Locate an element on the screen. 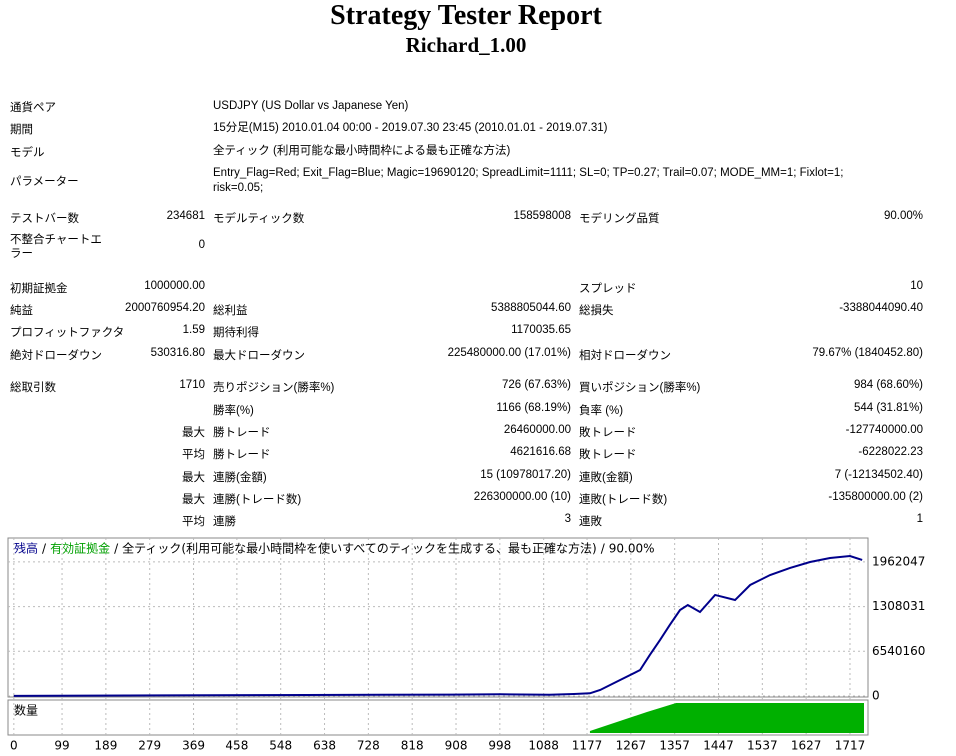 The height and width of the screenshot is (756, 956). stat-value: 1166 (68.19%) is located at coordinates (533, 408).